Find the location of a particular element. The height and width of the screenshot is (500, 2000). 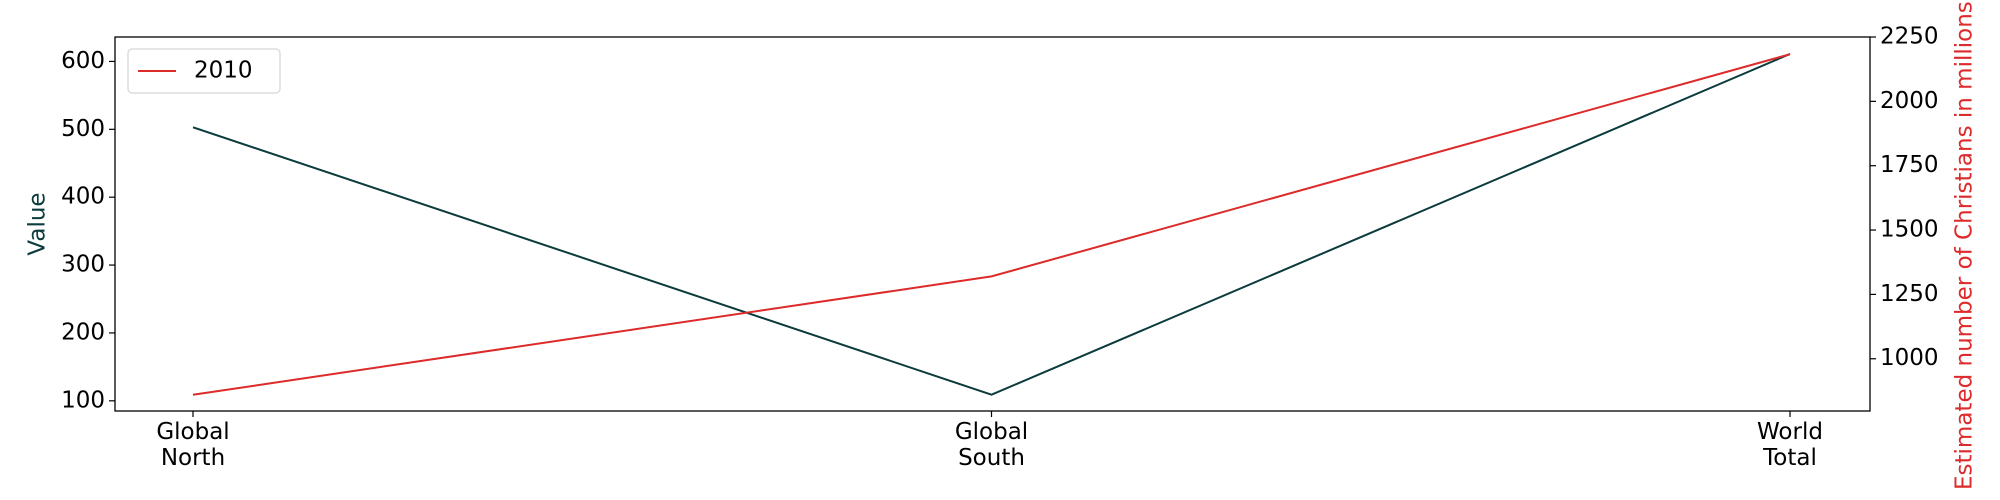

x-tick-label: Global North is located at coordinates (193, 445).